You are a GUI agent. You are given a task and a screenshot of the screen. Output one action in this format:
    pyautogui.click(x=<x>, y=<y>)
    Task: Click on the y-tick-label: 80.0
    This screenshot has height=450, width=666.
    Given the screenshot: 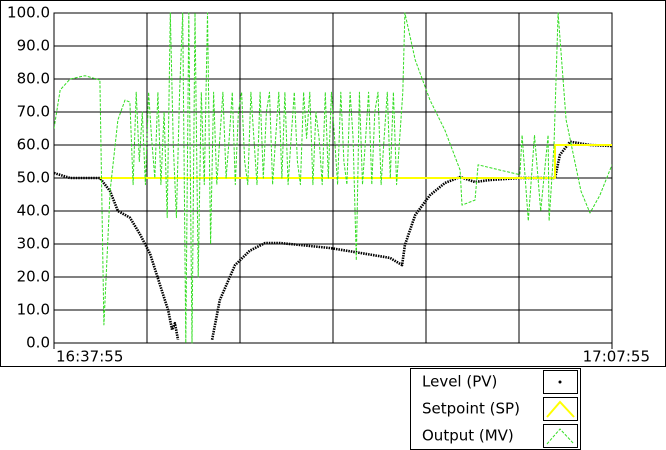 What is the action you would take?
    pyautogui.click(x=33, y=79)
    